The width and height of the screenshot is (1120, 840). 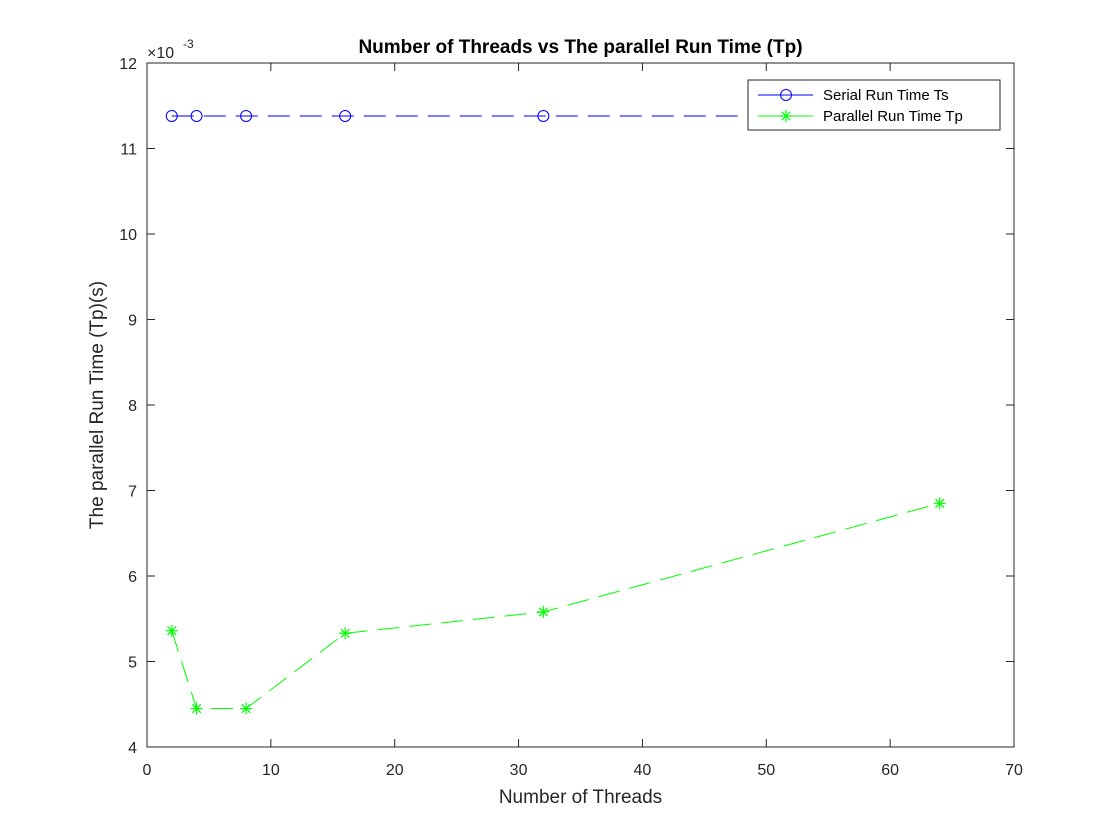 What do you see at coordinates (890, 770) in the screenshot?
I see `x-tick-label: 60` at bounding box center [890, 770].